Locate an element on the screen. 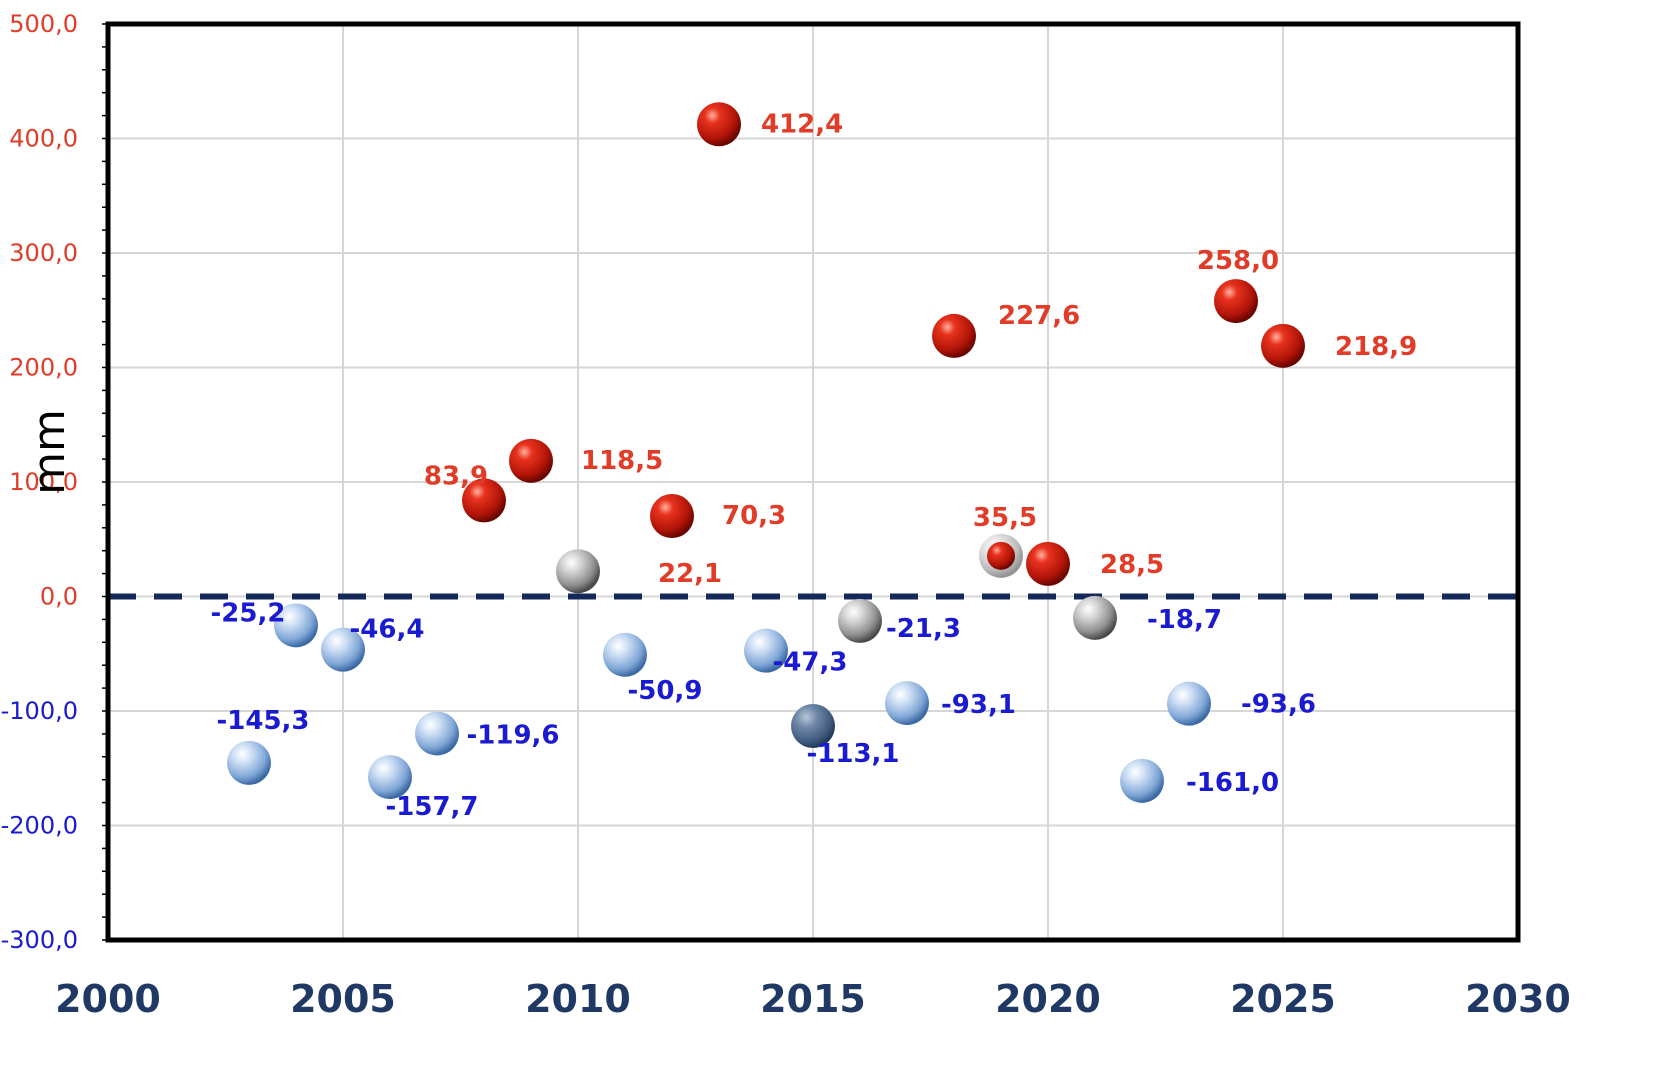  data-label-2019: 35,5 is located at coordinates (1005, 518).